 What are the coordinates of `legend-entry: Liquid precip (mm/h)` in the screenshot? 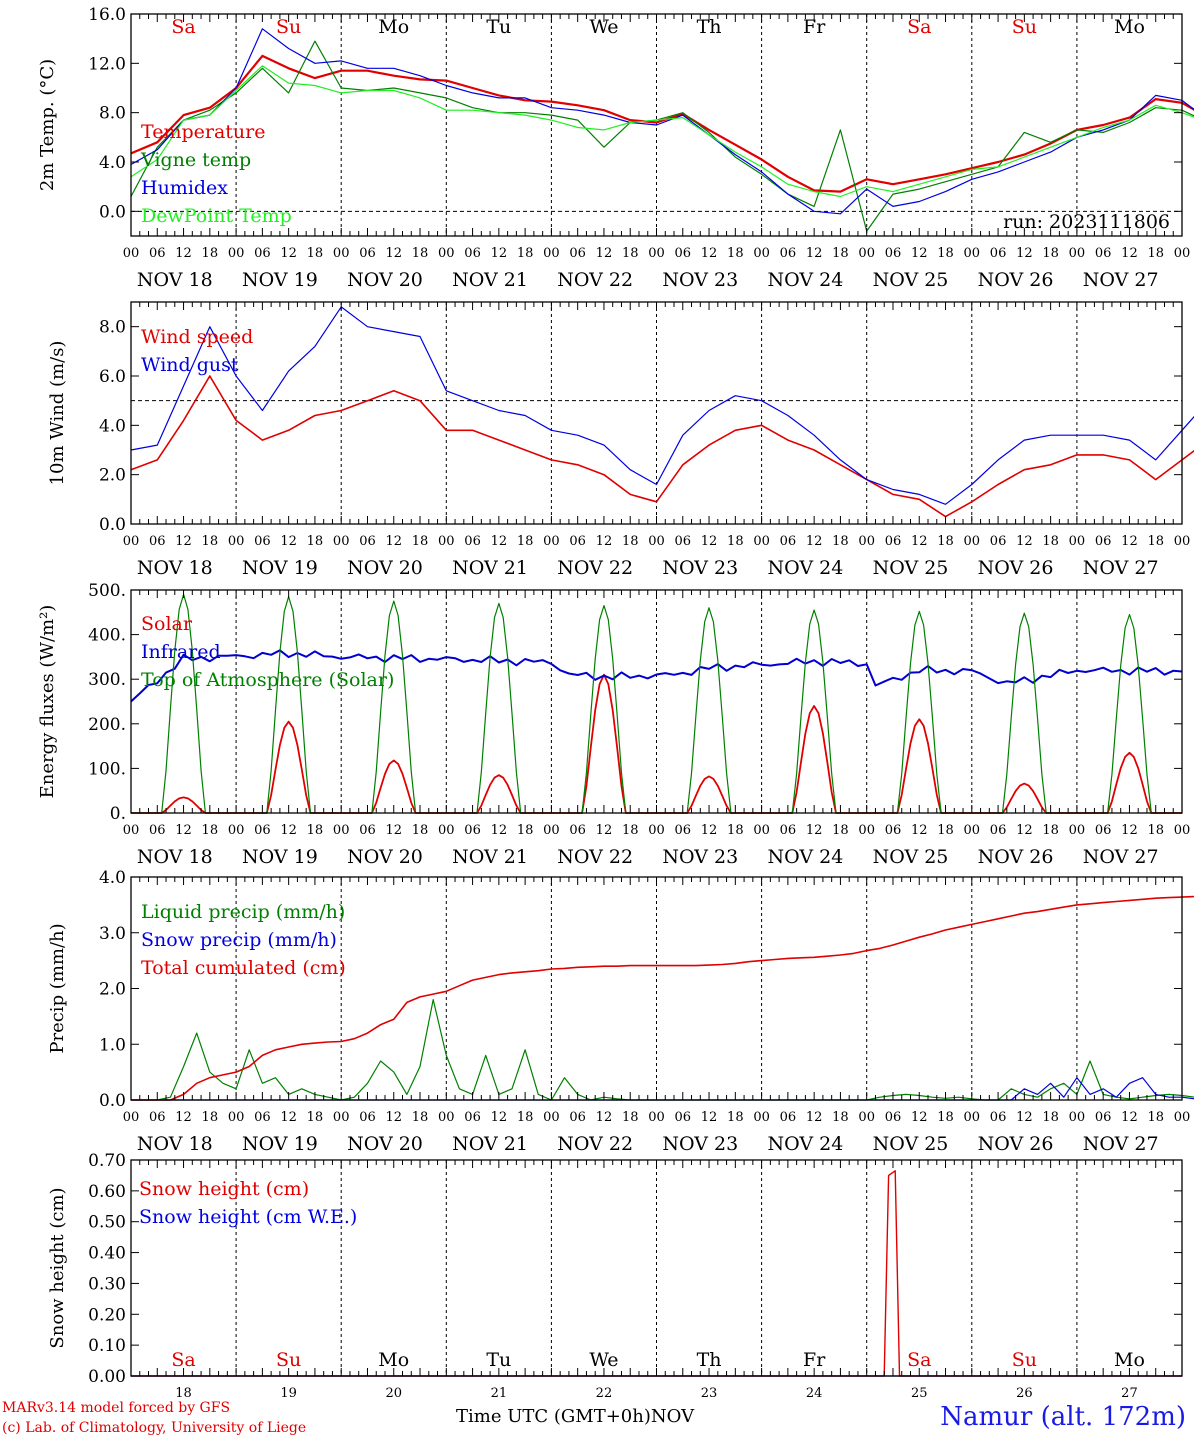 It's located at (243, 912).